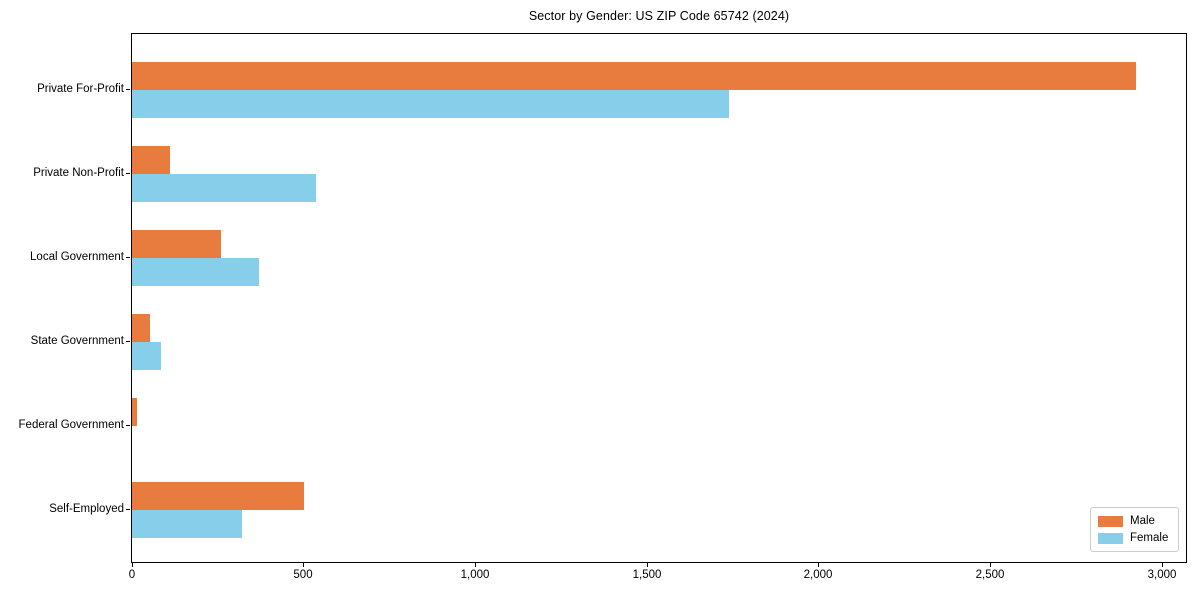 The width and height of the screenshot is (1200, 600). What do you see at coordinates (303, 575) in the screenshot?
I see `x-tick-label: 500` at bounding box center [303, 575].